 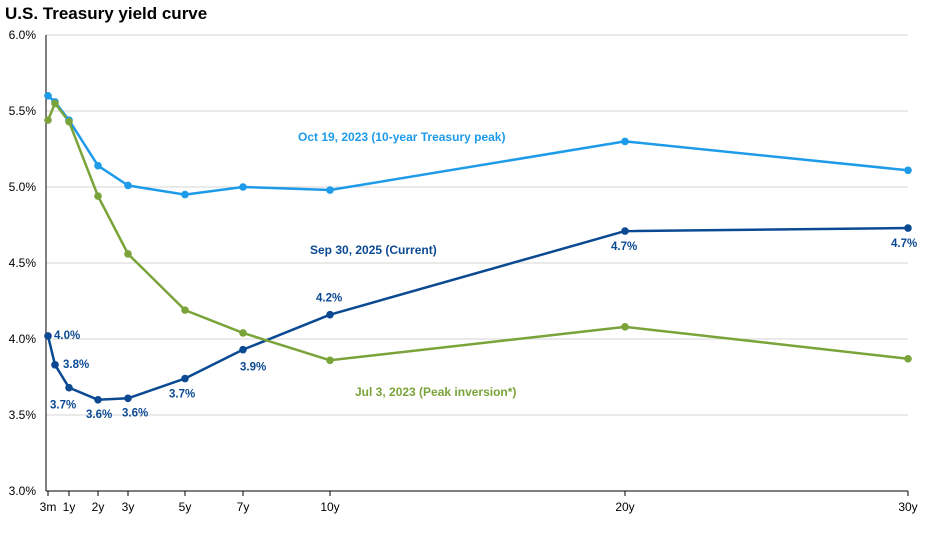 I want to click on x-tick-label: 10y, so click(x=329, y=507).